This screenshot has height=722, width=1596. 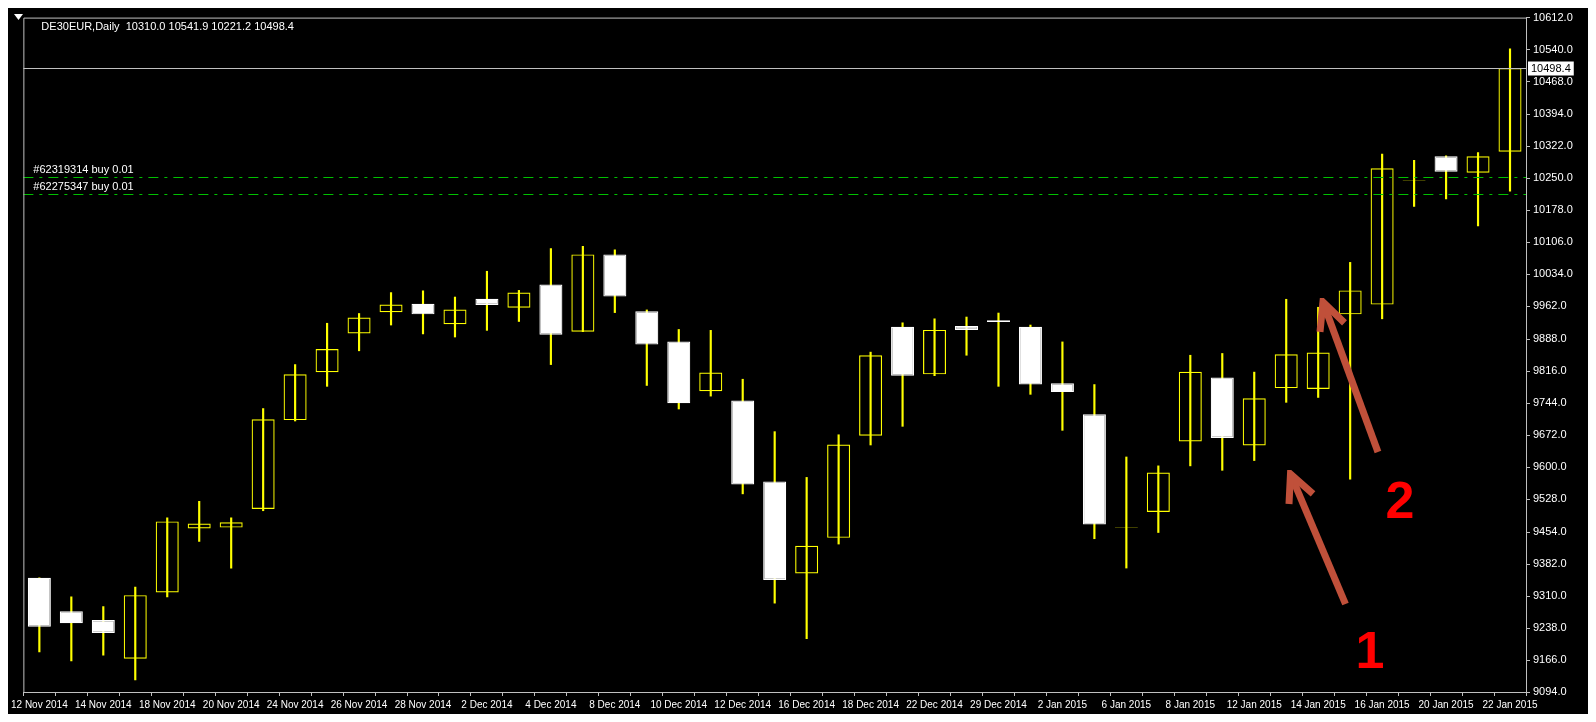 I want to click on x-tick-label: 26 Nov 2014, so click(x=359, y=704).